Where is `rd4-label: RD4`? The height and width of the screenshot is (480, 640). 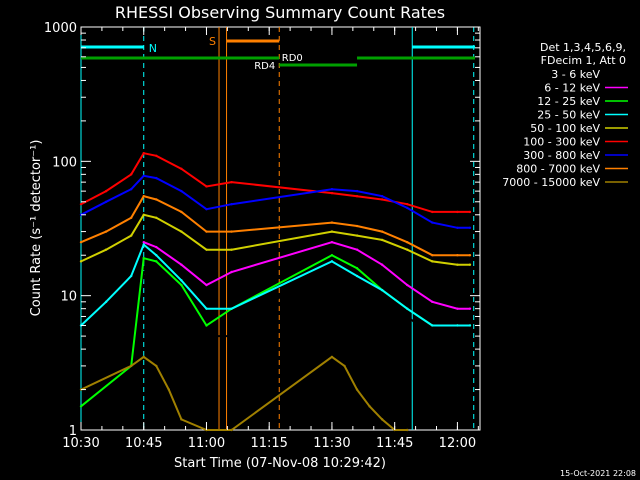
rd4-label: RD4 is located at coordinates (264, 66).